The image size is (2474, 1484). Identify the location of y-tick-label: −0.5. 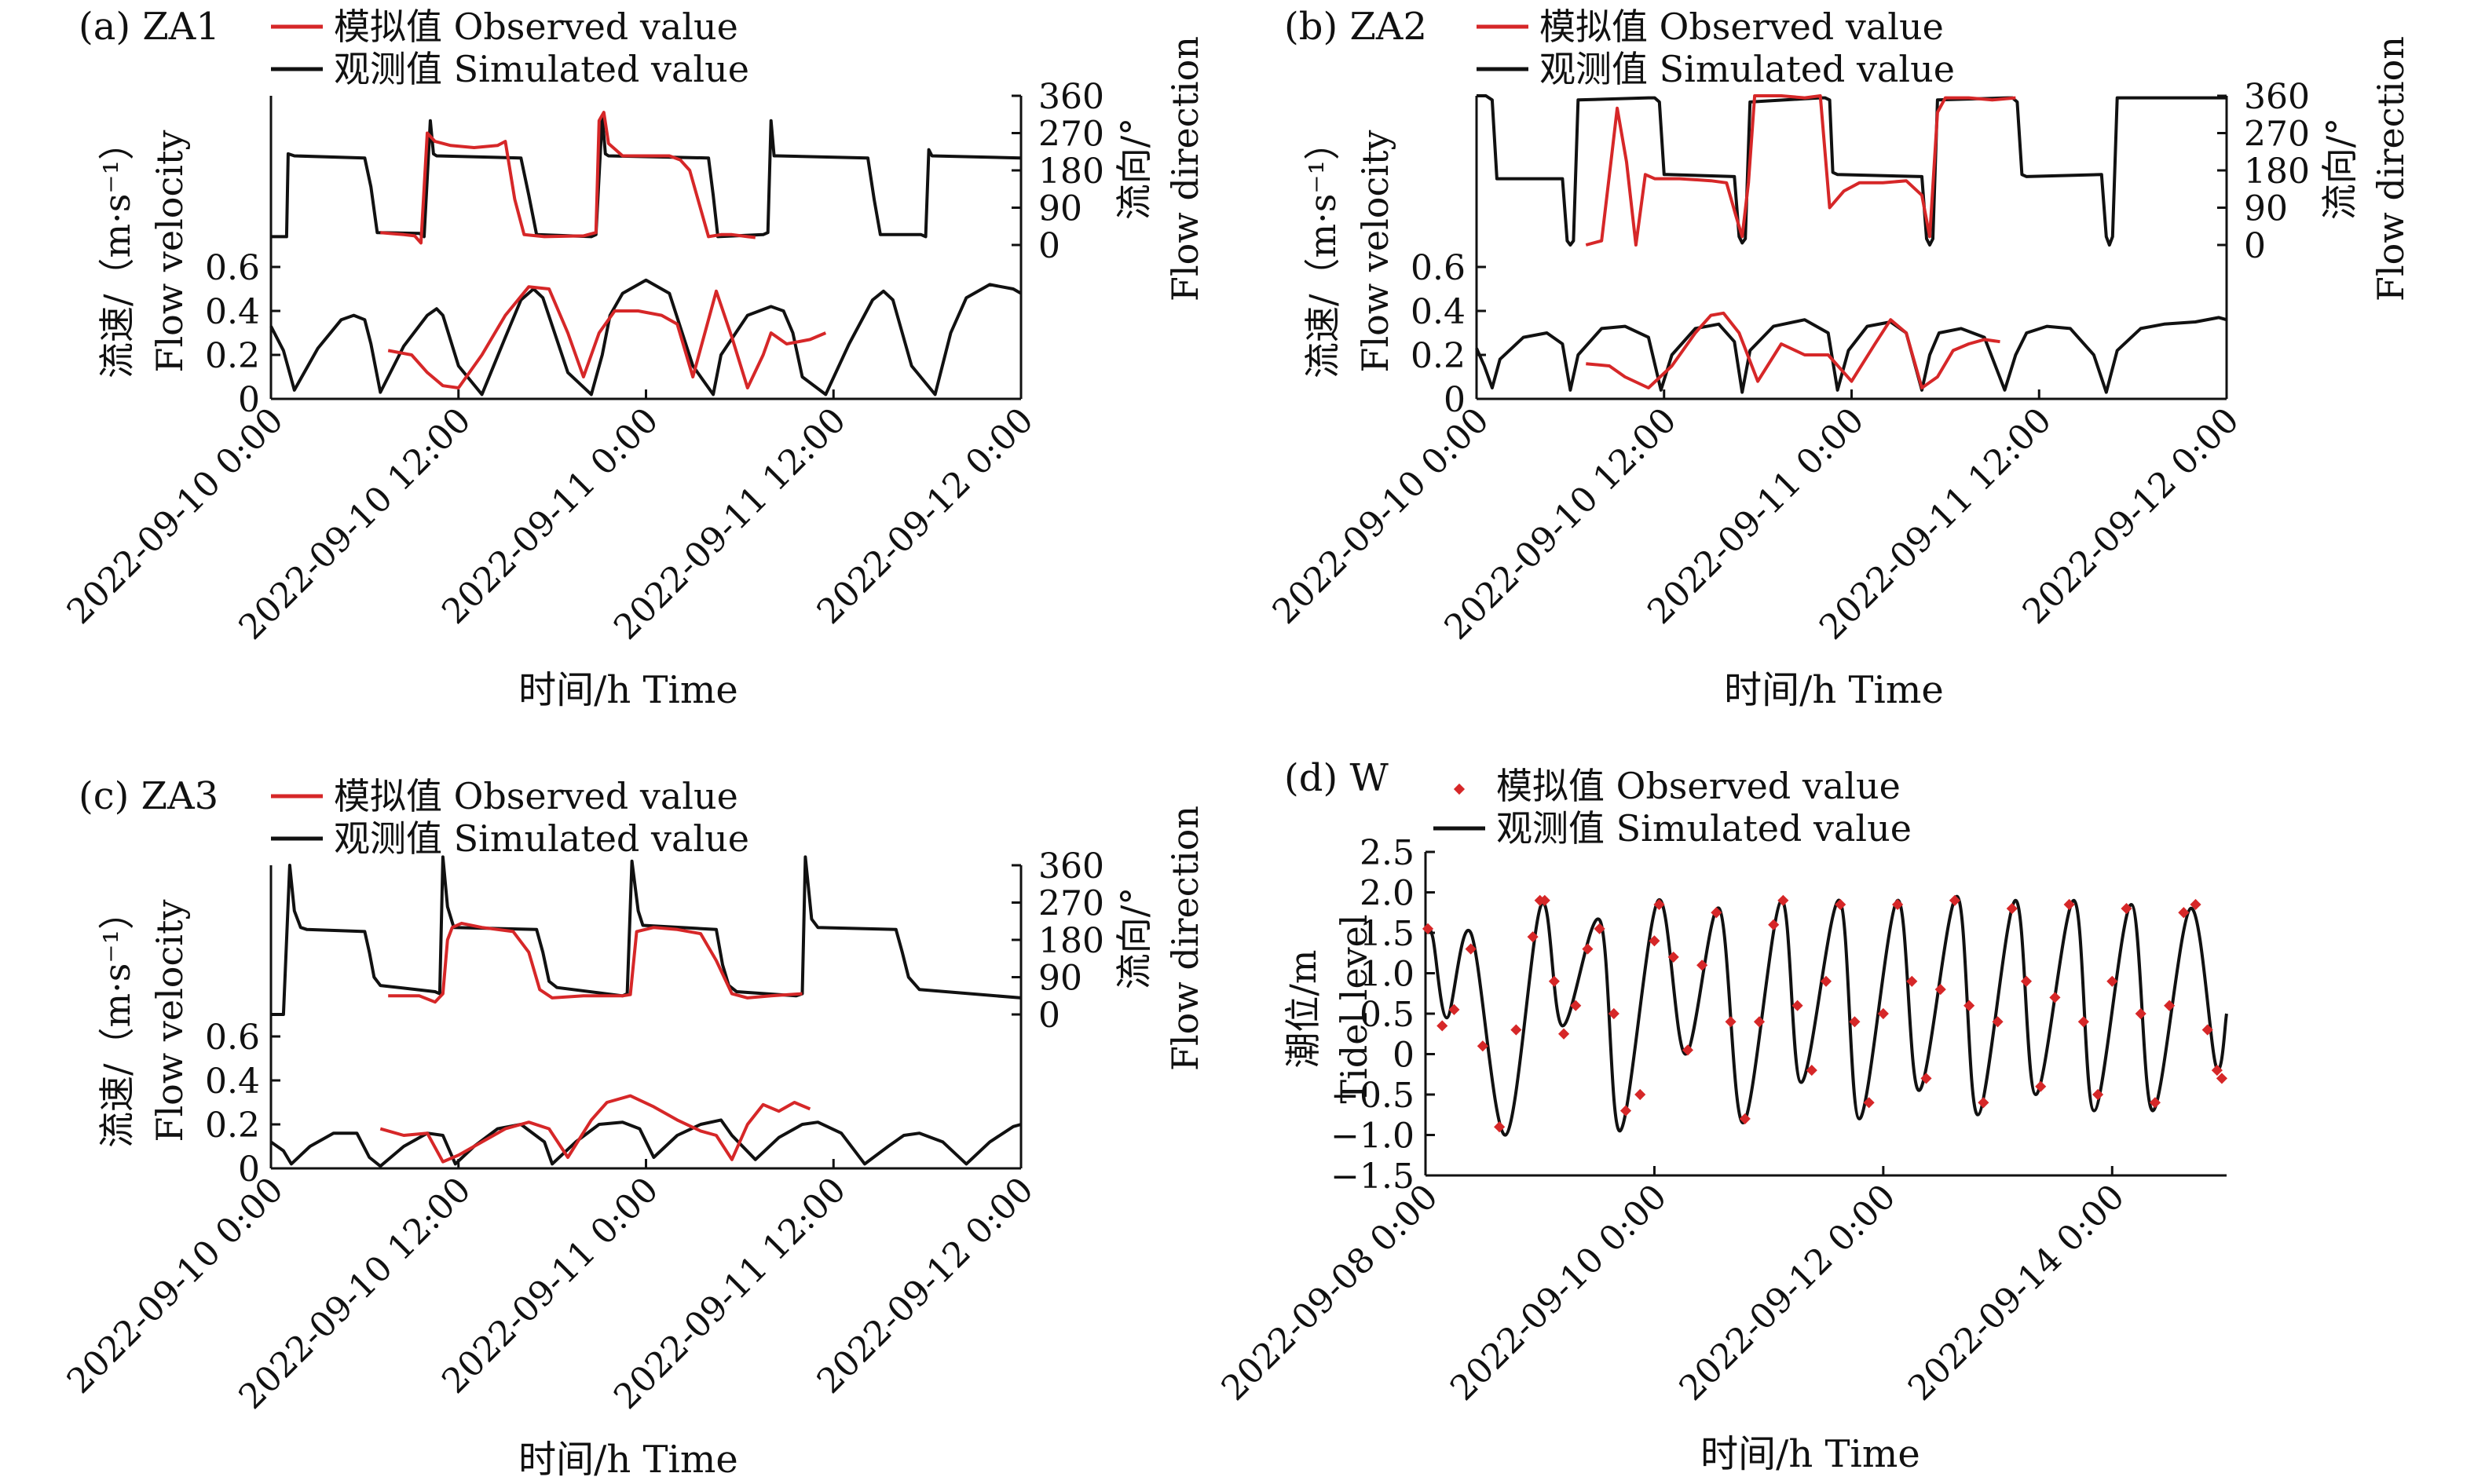
(1372, 1096).